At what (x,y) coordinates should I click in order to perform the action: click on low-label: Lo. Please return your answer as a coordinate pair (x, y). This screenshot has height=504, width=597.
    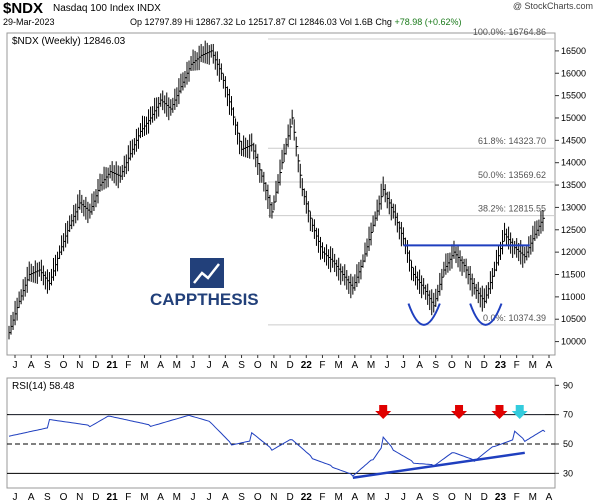
    Looking at the image, I should click on (240, 22).